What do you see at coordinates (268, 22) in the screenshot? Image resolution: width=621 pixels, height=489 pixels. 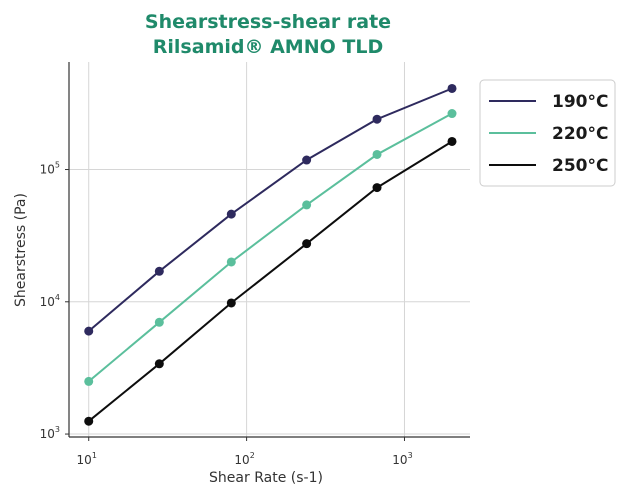 I see `chart-title-line1: Shearstress-shear rate` at bounding box center [268, 22].